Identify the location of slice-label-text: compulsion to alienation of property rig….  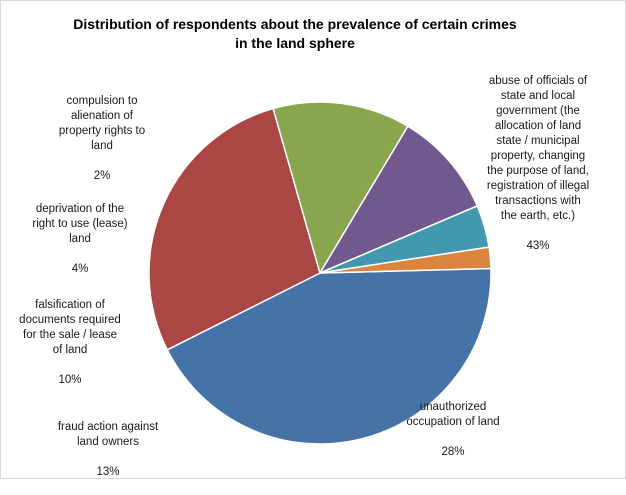
(102, 123).